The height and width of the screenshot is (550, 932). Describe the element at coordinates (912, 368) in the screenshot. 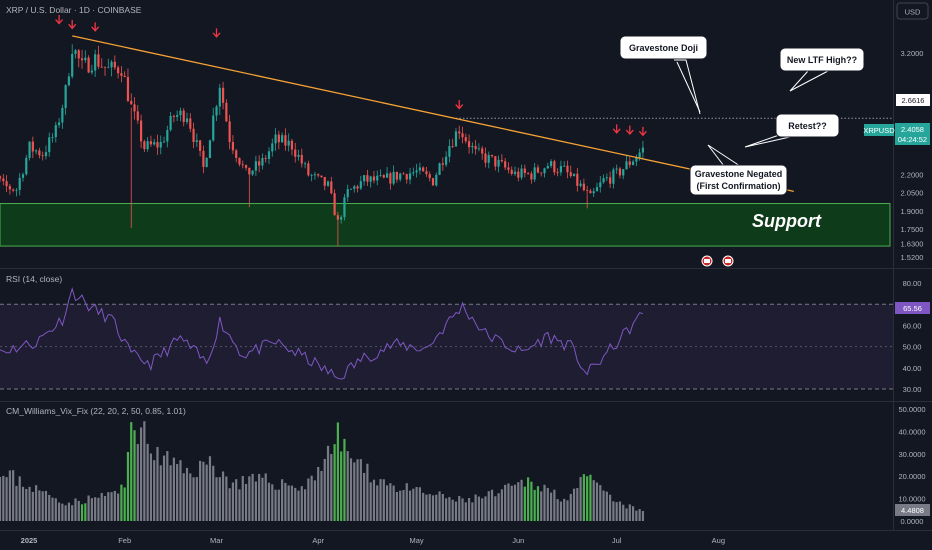

I see `rsi-tick-label: 40.00` at that location.